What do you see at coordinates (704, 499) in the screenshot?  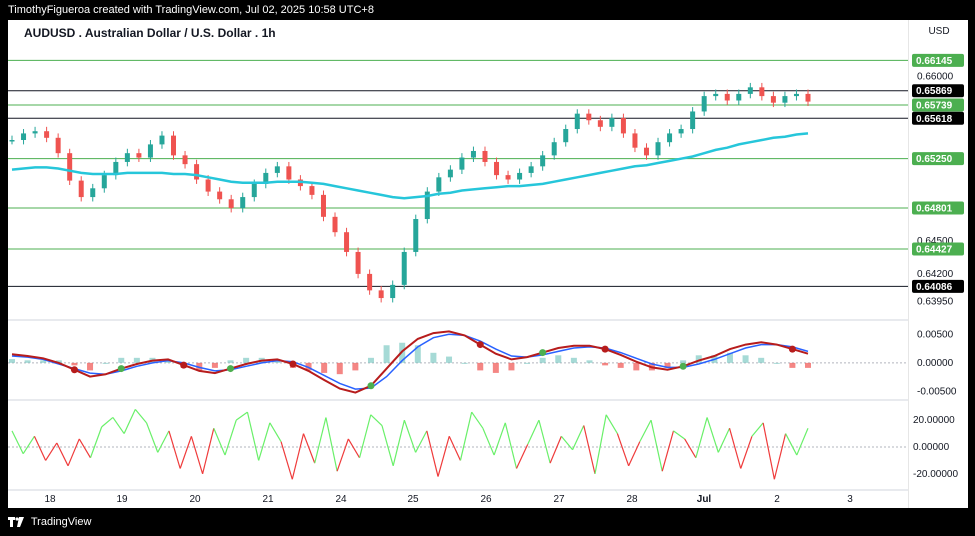 I see `x-tick-label-9: Jul` at bounding box center [704, 499].